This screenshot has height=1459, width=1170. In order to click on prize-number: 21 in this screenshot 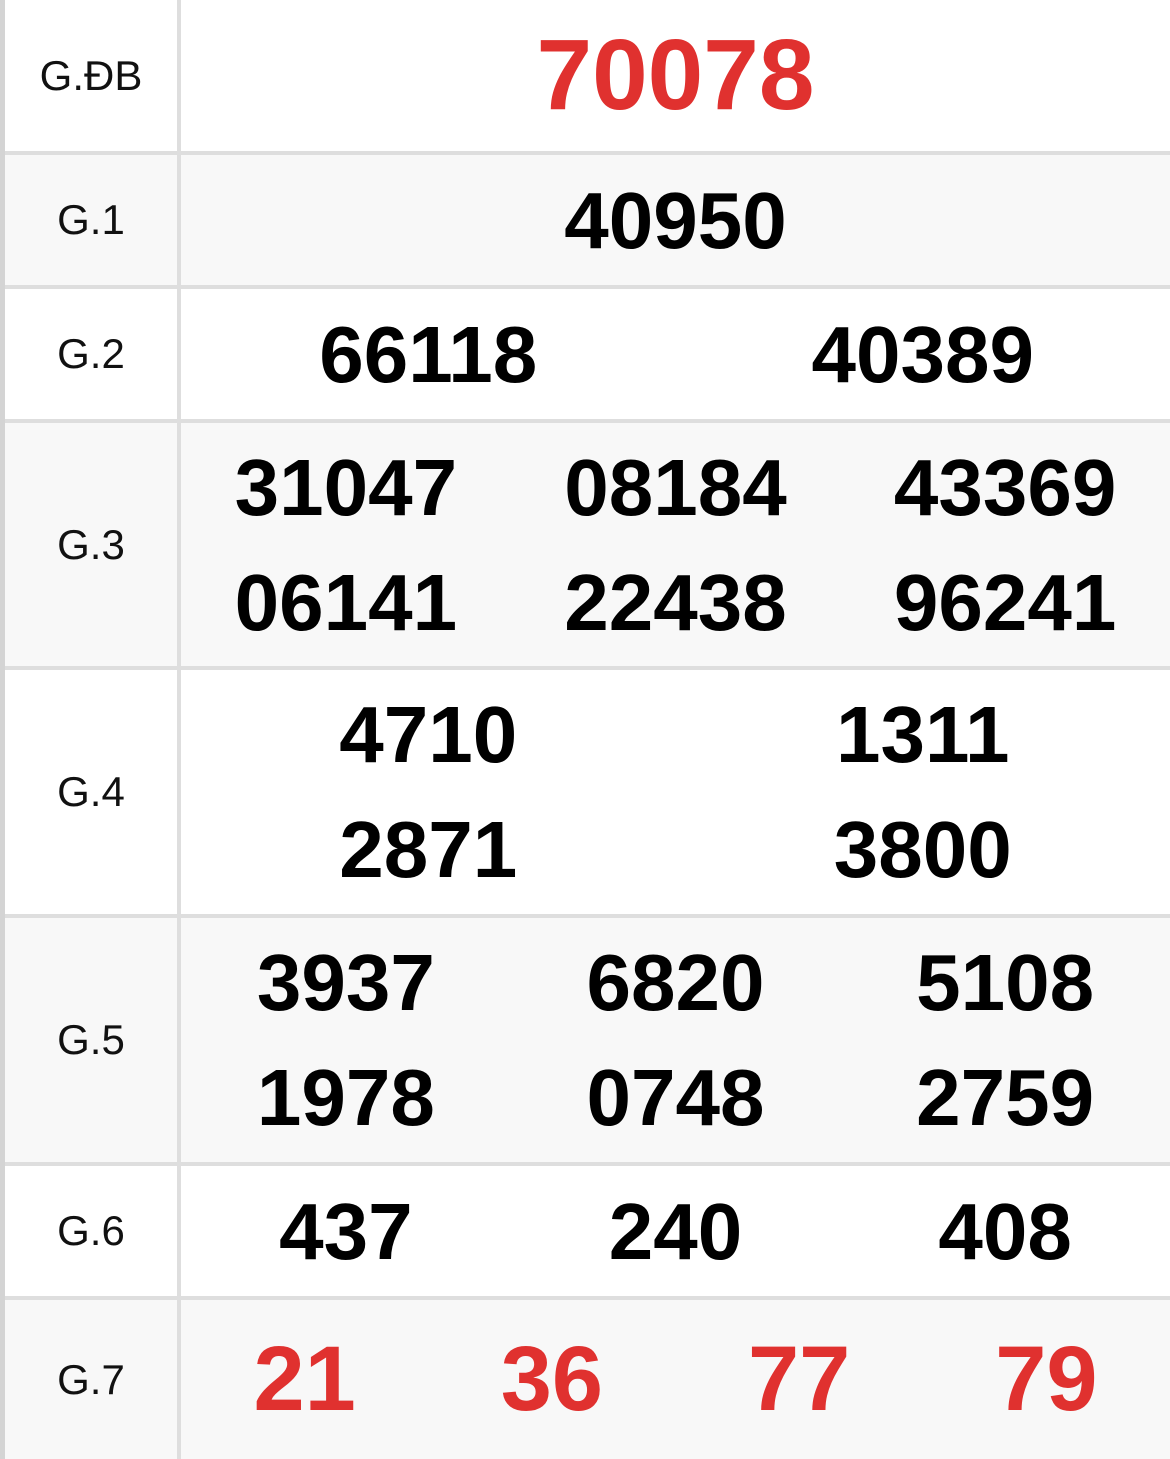, I will do `click(304, 1379)`.